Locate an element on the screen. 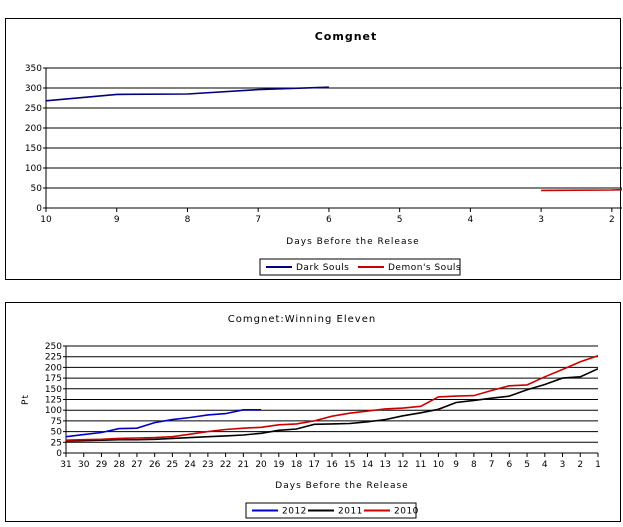  chart-title: Comgnet:Winning Eleven is located at coordinates (302, 319).